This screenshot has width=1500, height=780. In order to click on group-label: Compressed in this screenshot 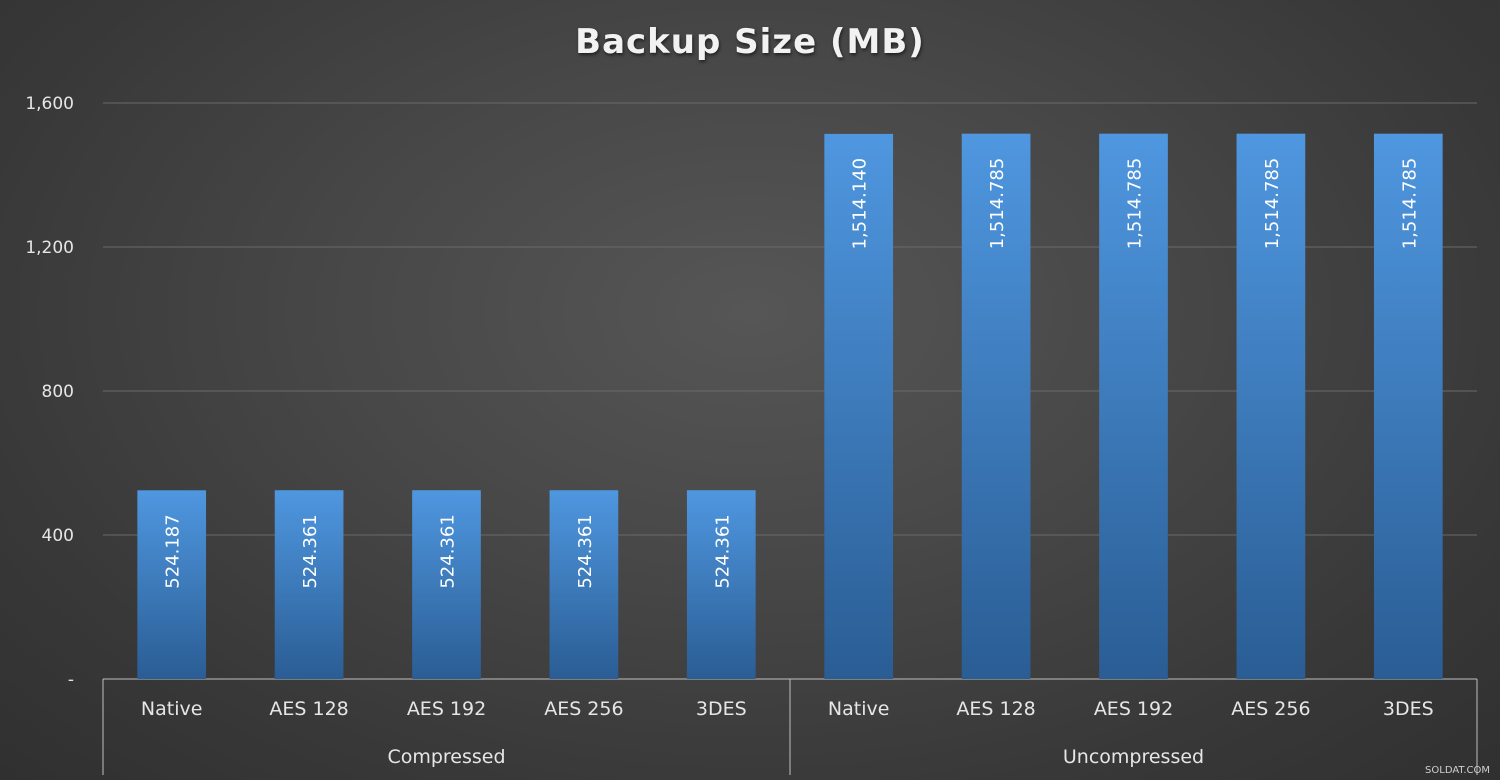, I will do `click(446, 757)`.